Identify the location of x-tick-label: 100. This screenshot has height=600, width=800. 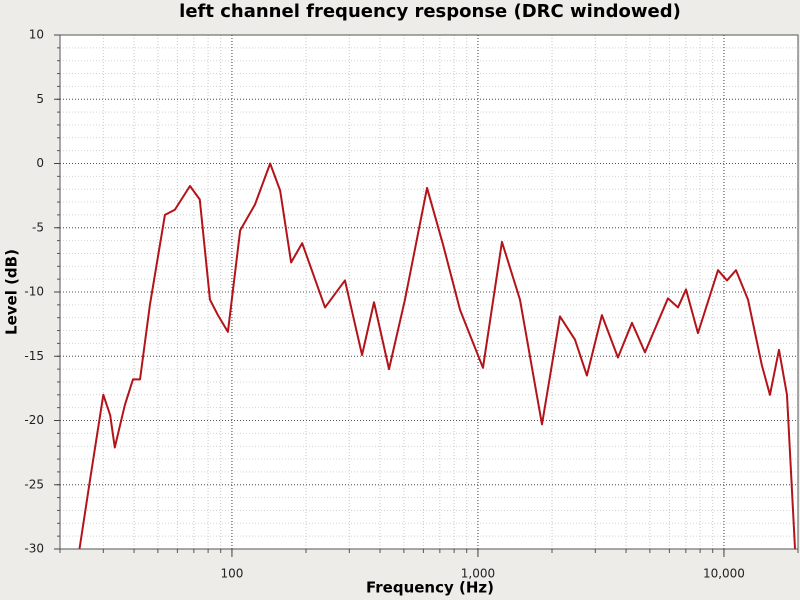
(231, 574).